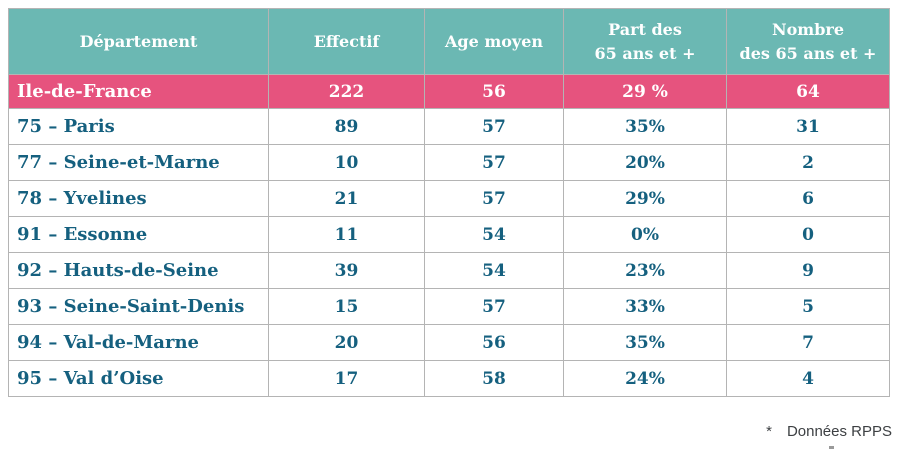 Image resolution: width=898 pixels, height=450 pixels. I want to click on table-row-93-seine-saint-denis: 93 – Seine-Saint-Denis 15 57 33% 5, so click(449, 306).